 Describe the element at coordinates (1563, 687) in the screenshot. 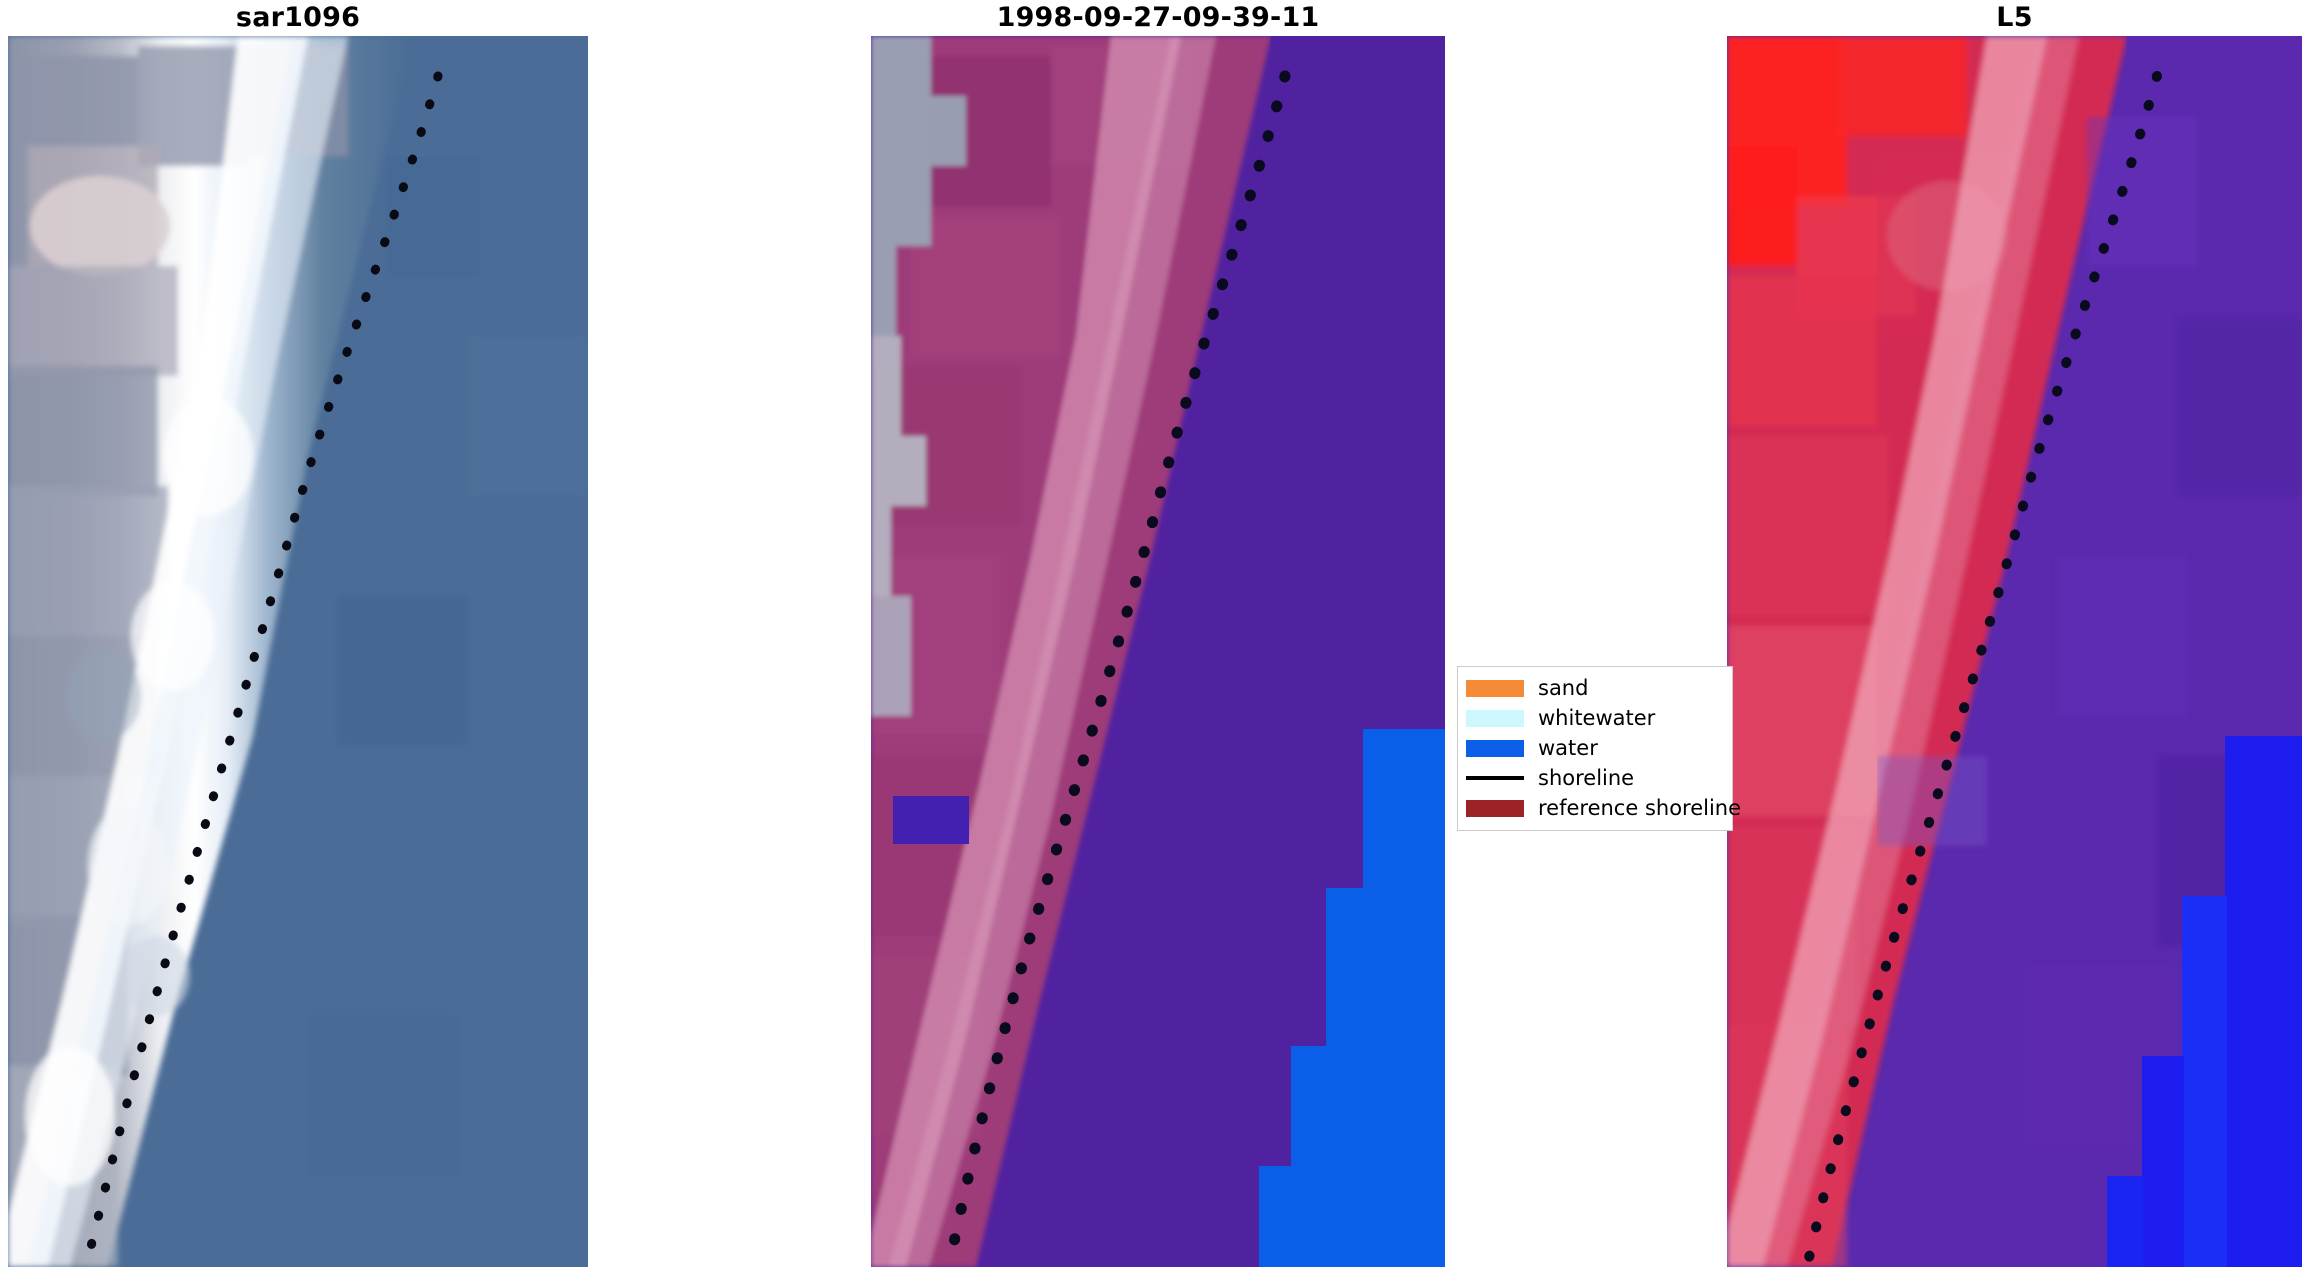

I see `legend-label-sand: sand` at that location.